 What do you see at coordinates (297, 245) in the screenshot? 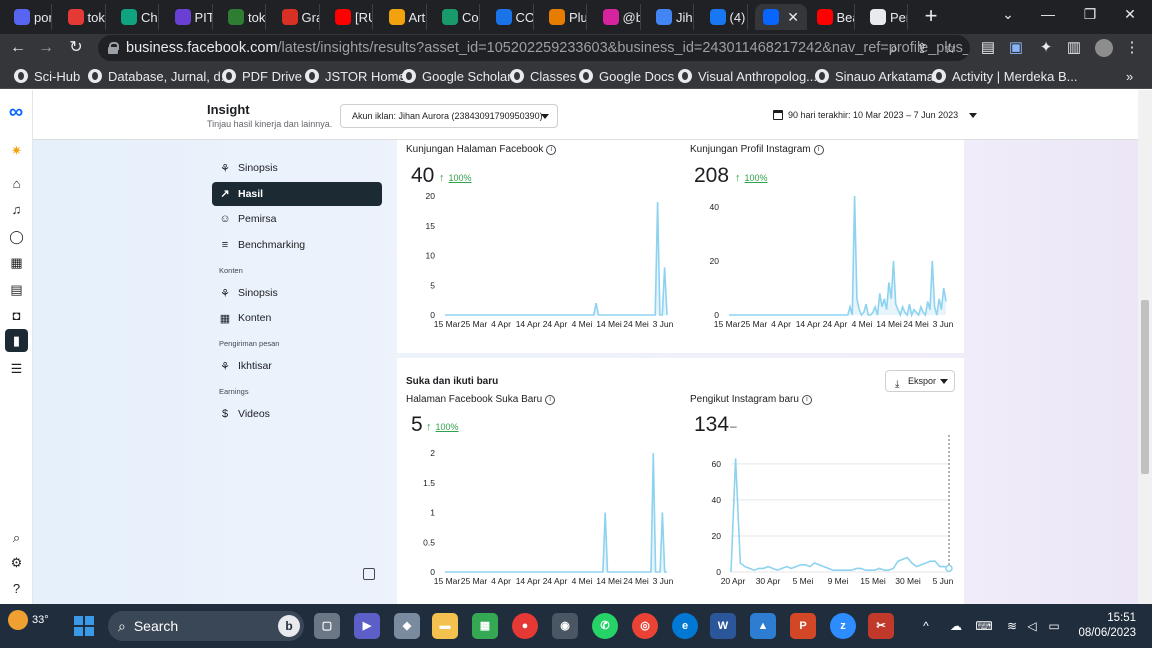
I see `nav-item-benchmarking: ≡ Benchmarking` at bounding box center [297, 245].